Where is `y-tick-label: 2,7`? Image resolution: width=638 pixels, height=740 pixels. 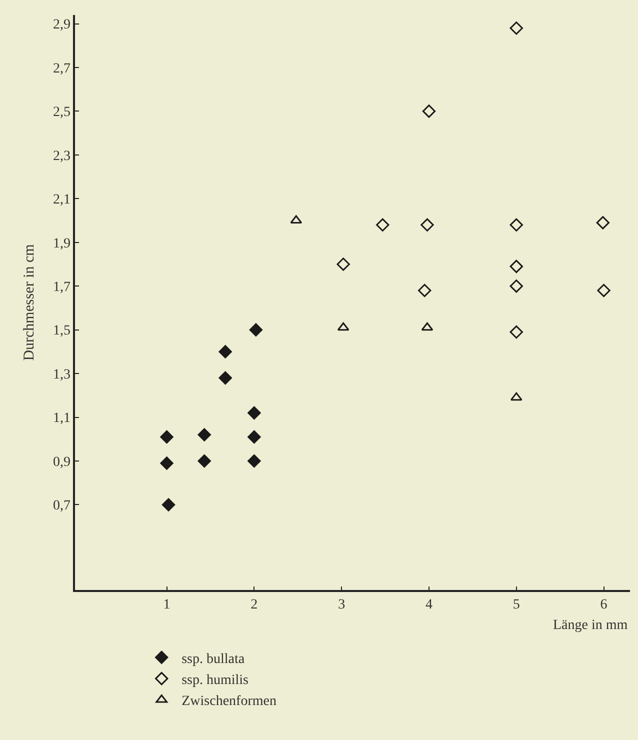
y-tick-label: 2,7 is located at coordinates (61, 68).